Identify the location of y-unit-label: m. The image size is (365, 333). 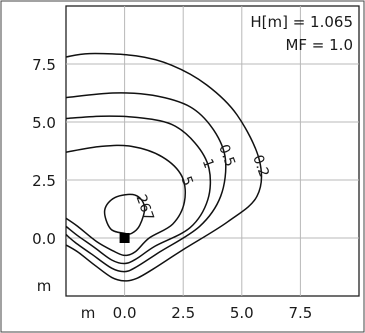
(44, 286).